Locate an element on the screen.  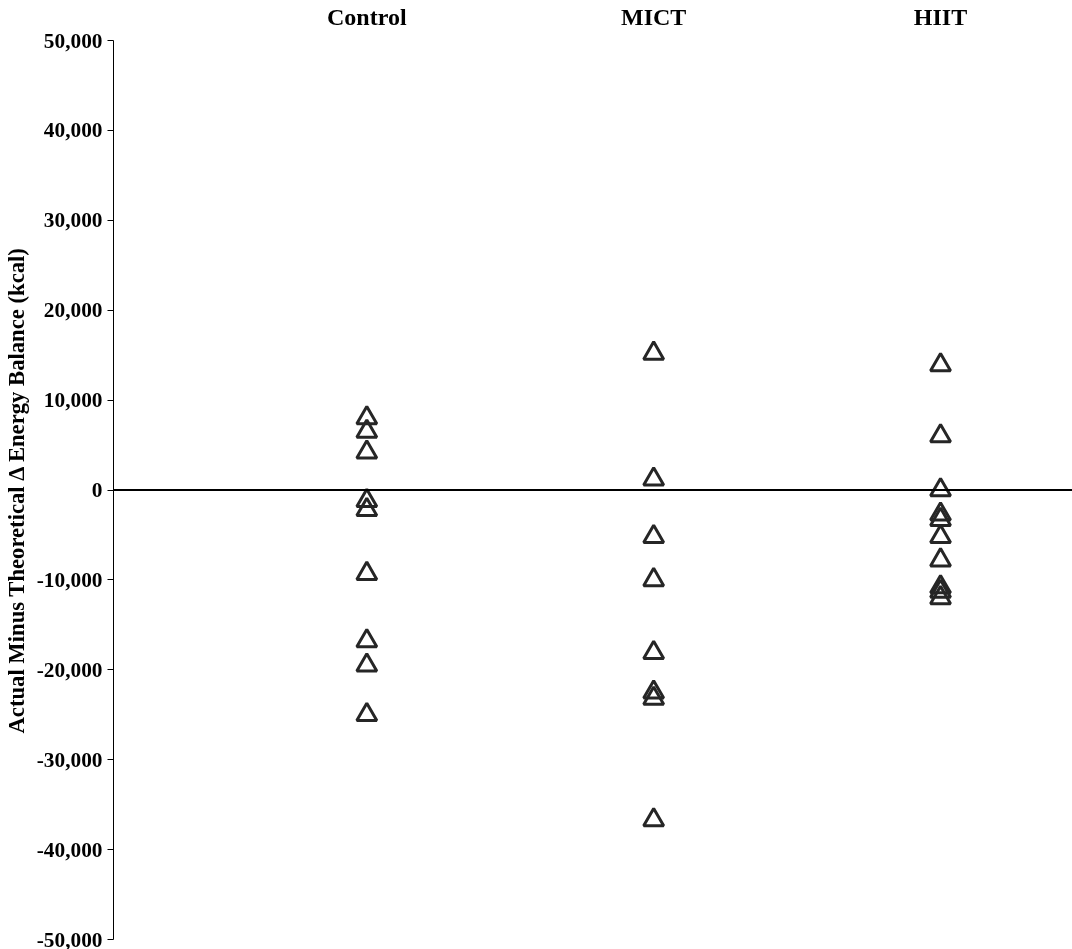
y-axis-title: Actual Minus Theoretical Δ Energy Balance (kcal) is located at coordinates (16, 491).